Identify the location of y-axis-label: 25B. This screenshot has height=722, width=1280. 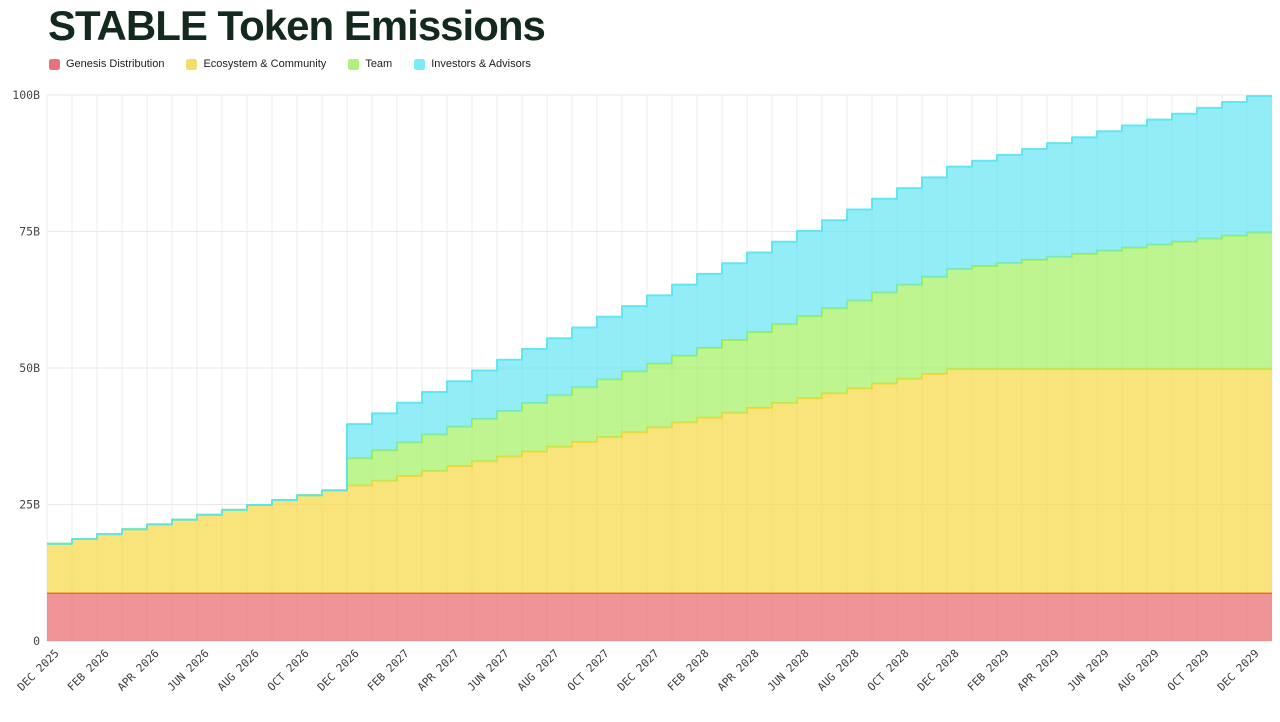
(29, 505).